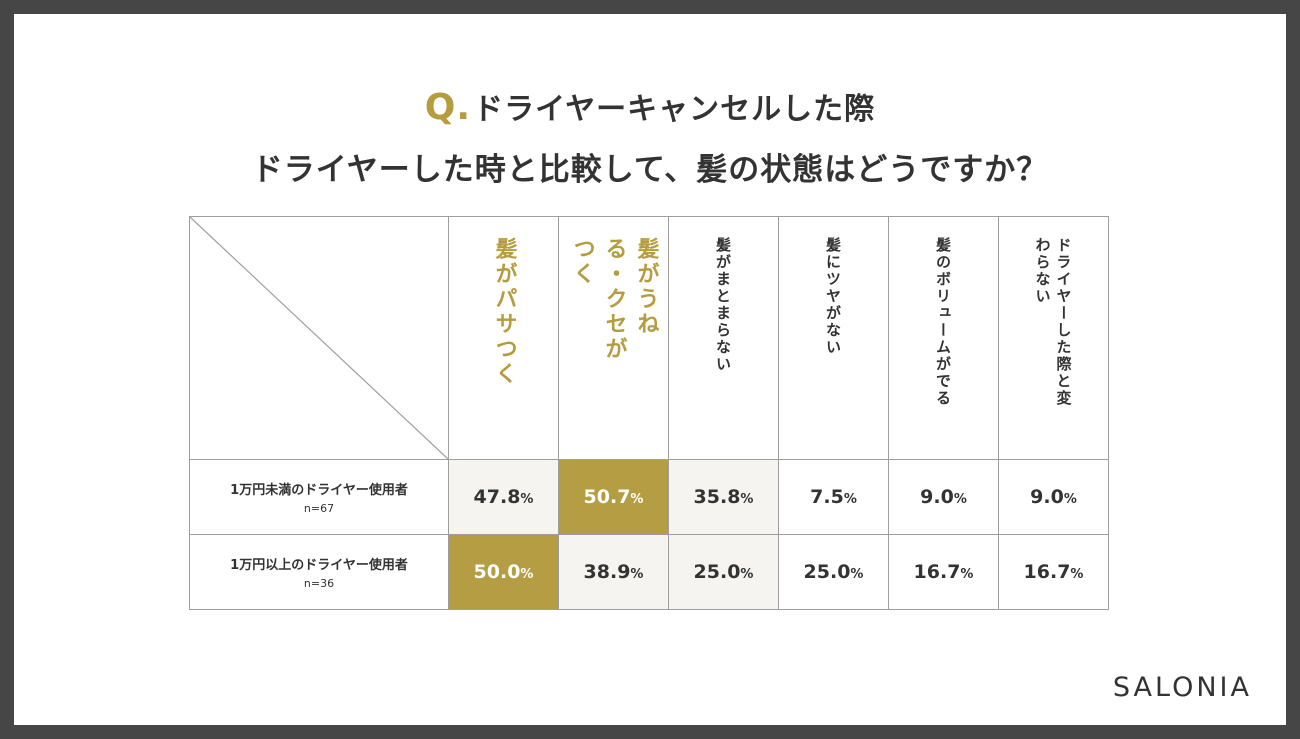 The height and width of the screenshot is (739, 1300). Describe the element at coordinates (497, 572) in the screenshot. I see `value-number: 50.0` at that location.